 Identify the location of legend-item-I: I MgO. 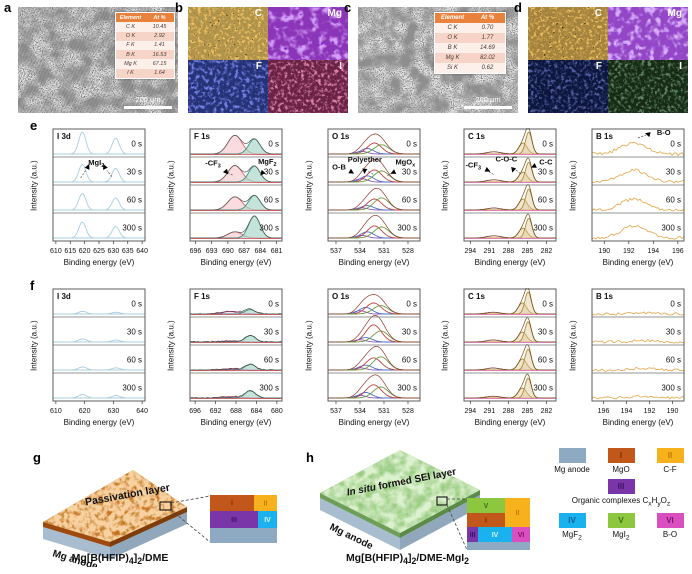
(621, 461).